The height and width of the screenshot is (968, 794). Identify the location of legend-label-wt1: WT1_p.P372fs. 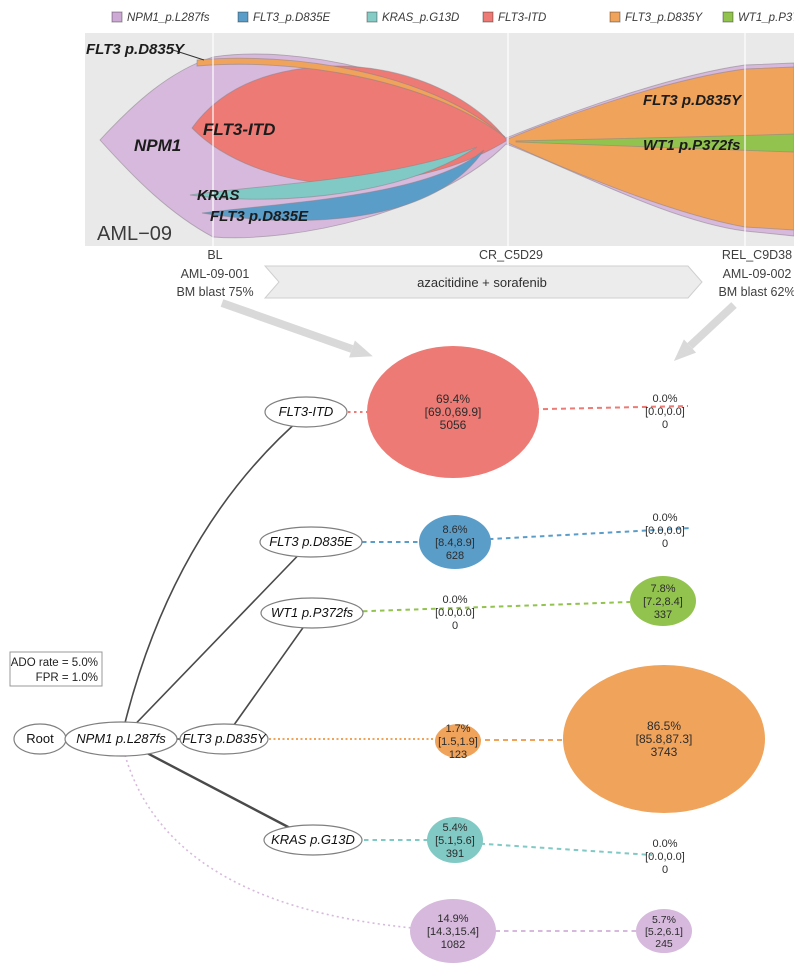
(766, 18).